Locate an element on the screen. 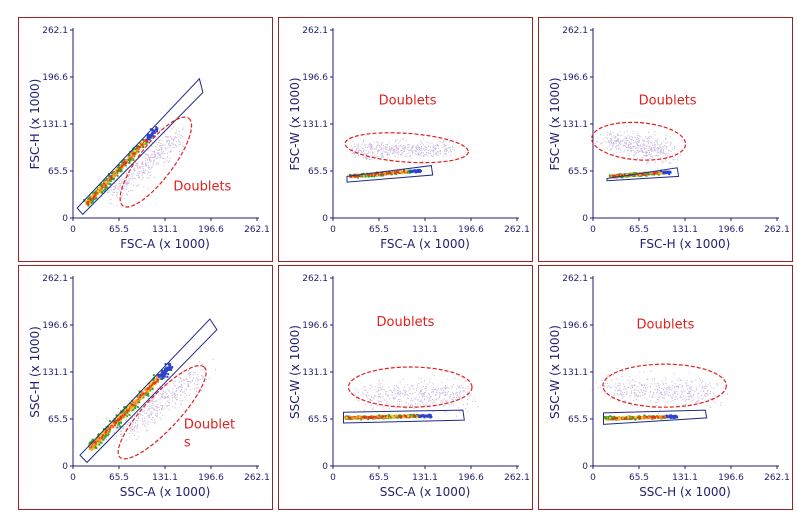 The width and height of the screenshot is (797, 525). y-tick-label: 65.5 is located at coordinates (578, 420).